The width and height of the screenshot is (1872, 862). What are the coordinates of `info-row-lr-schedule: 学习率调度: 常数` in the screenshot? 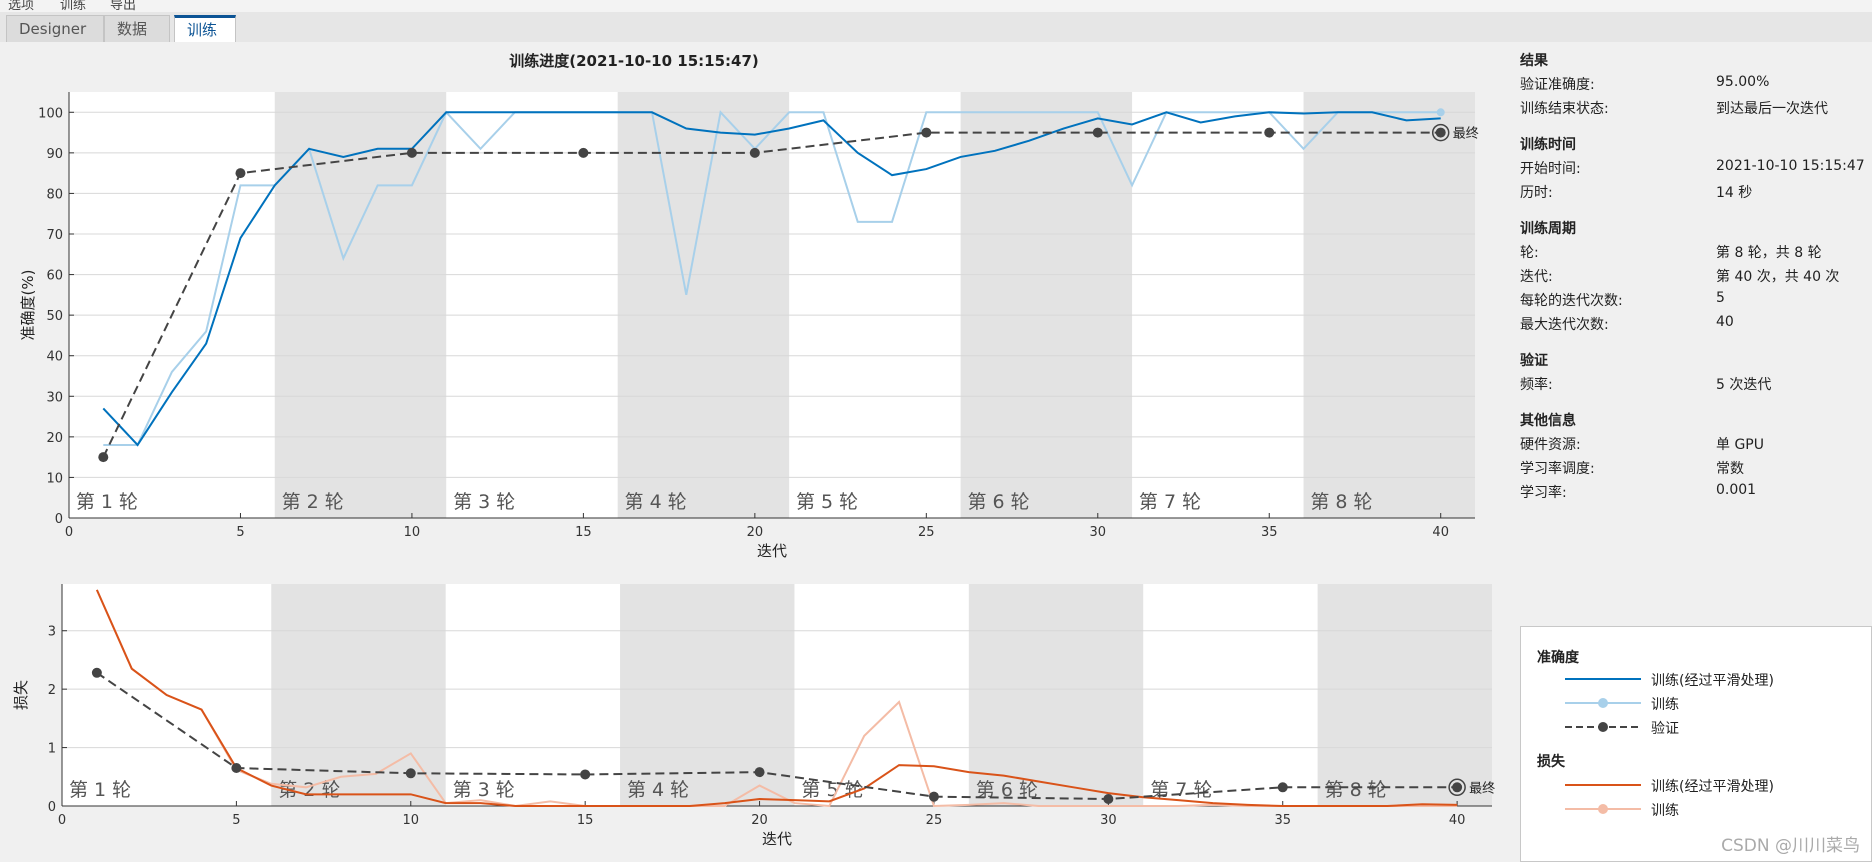 It's located at (1632, 469).